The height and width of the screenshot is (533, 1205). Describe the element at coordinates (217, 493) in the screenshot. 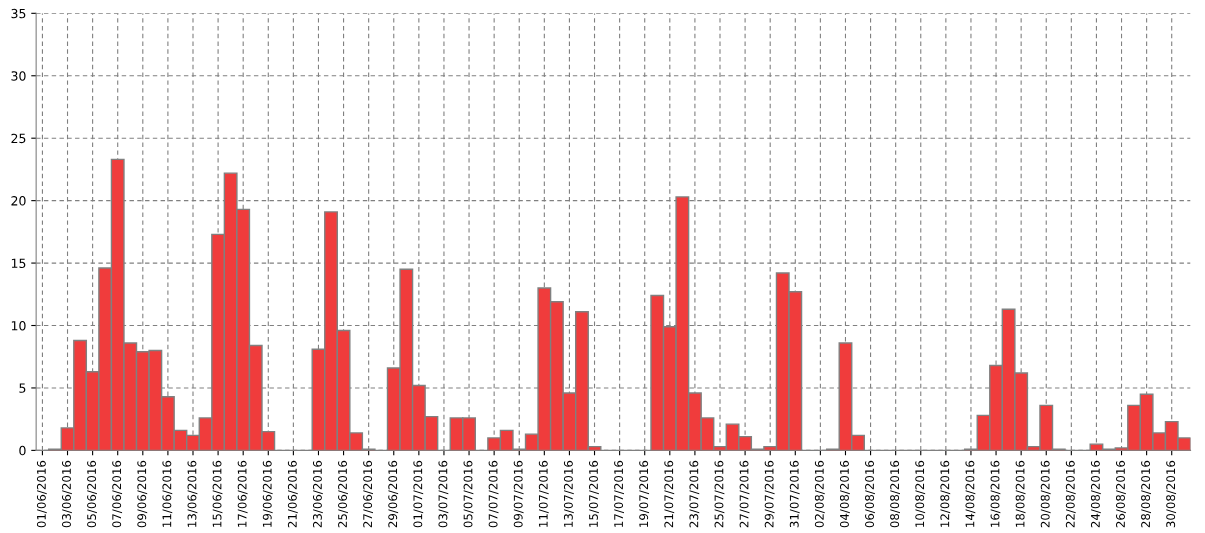

I see `x-tick-label: 15/06/2016` at that location.